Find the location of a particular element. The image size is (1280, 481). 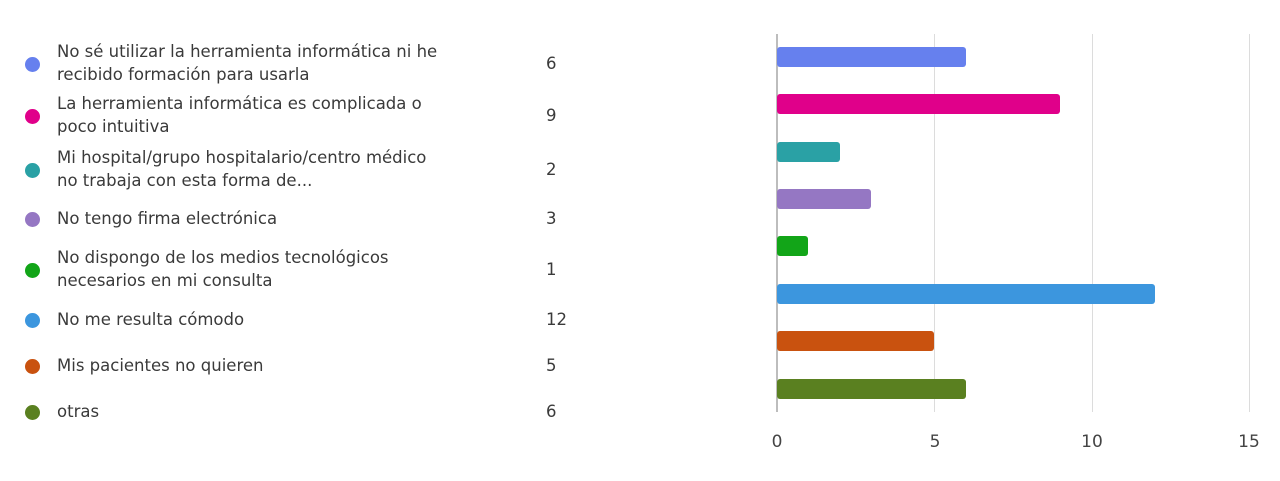

legend-count: 5 is located at coordinates (551, 365).